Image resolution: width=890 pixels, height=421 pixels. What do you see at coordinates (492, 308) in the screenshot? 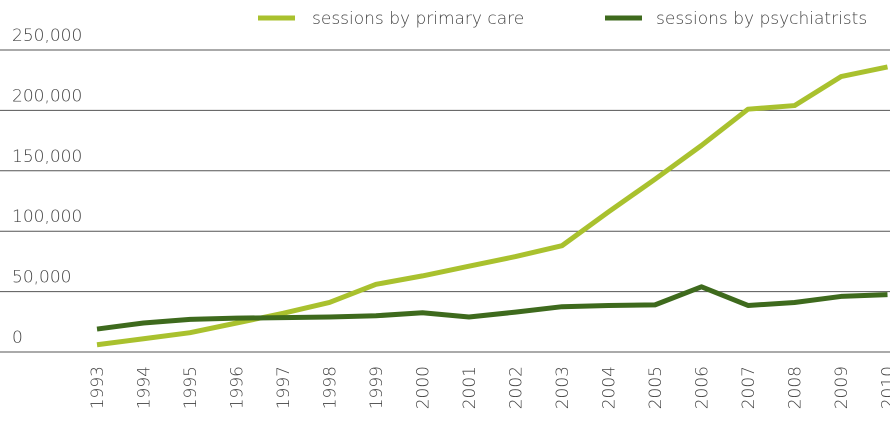
I see `series-line` at bounding box center [492, 308].